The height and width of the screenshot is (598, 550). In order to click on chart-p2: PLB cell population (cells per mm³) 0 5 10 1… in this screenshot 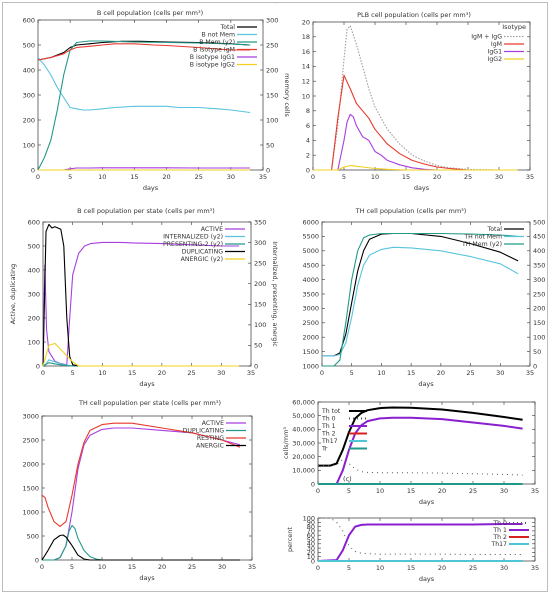, I will do `click(418, 101)`.